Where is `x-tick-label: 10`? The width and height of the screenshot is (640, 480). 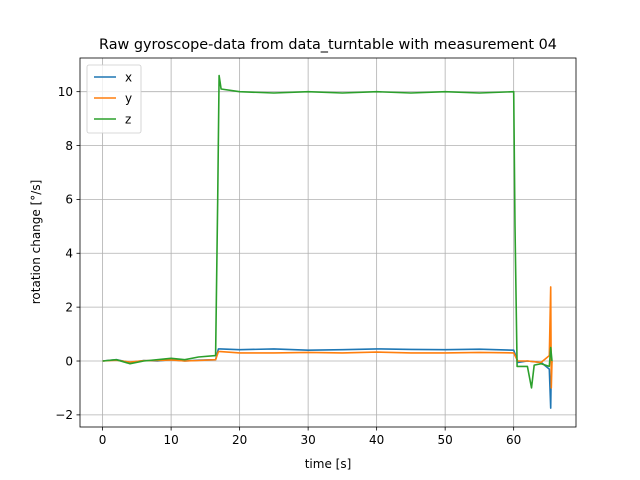
x-tick-label: 10 is located at coordinates (170, 440).